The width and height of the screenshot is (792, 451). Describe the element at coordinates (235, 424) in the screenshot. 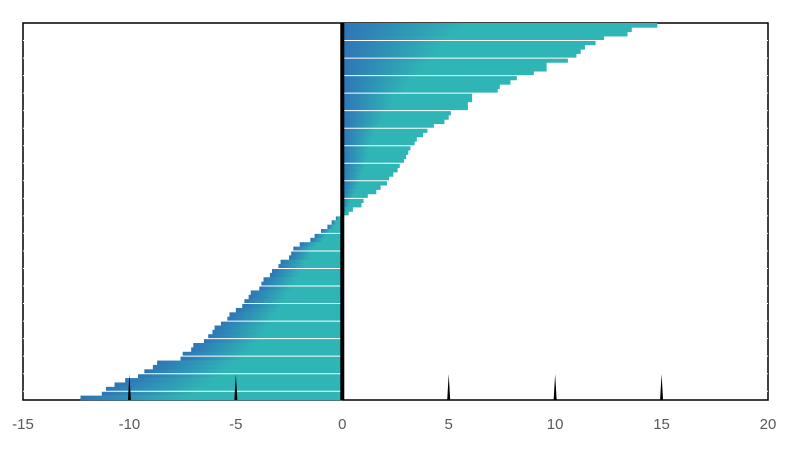

I see `x-tick-label: -5` at that location.